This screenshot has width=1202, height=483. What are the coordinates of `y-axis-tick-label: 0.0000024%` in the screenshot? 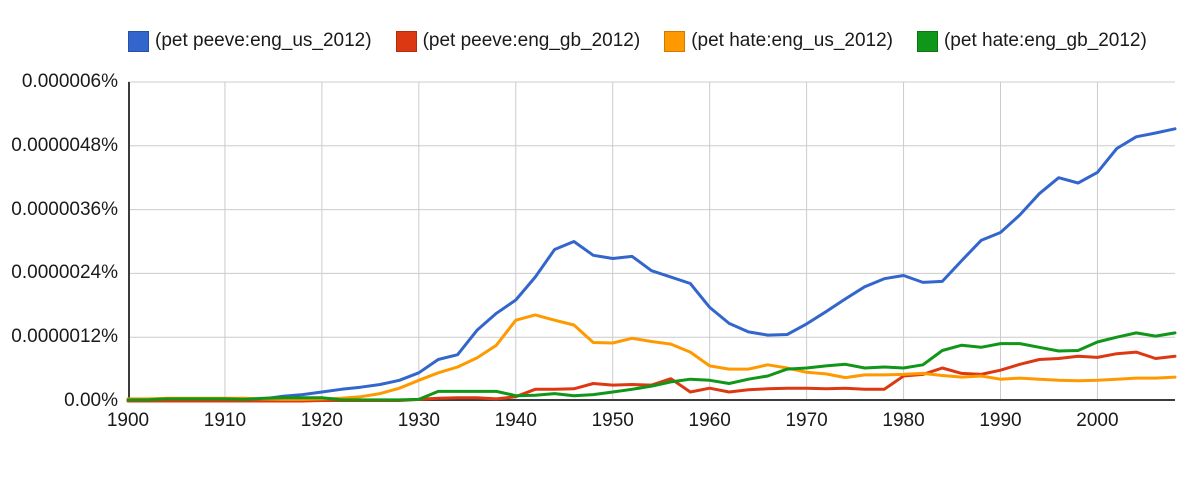 It's located at (64, 273).